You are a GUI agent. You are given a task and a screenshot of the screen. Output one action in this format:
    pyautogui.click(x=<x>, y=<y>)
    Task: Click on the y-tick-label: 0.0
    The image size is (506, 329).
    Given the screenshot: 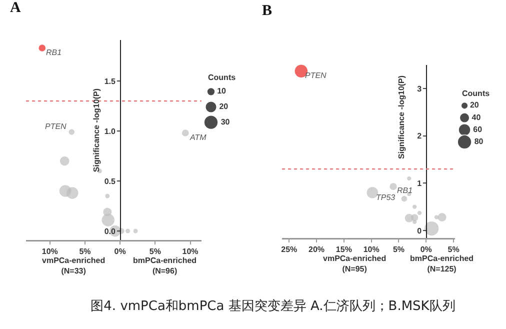 What is the action you would take?
    pyautogui.click(x=110, y=231)
    